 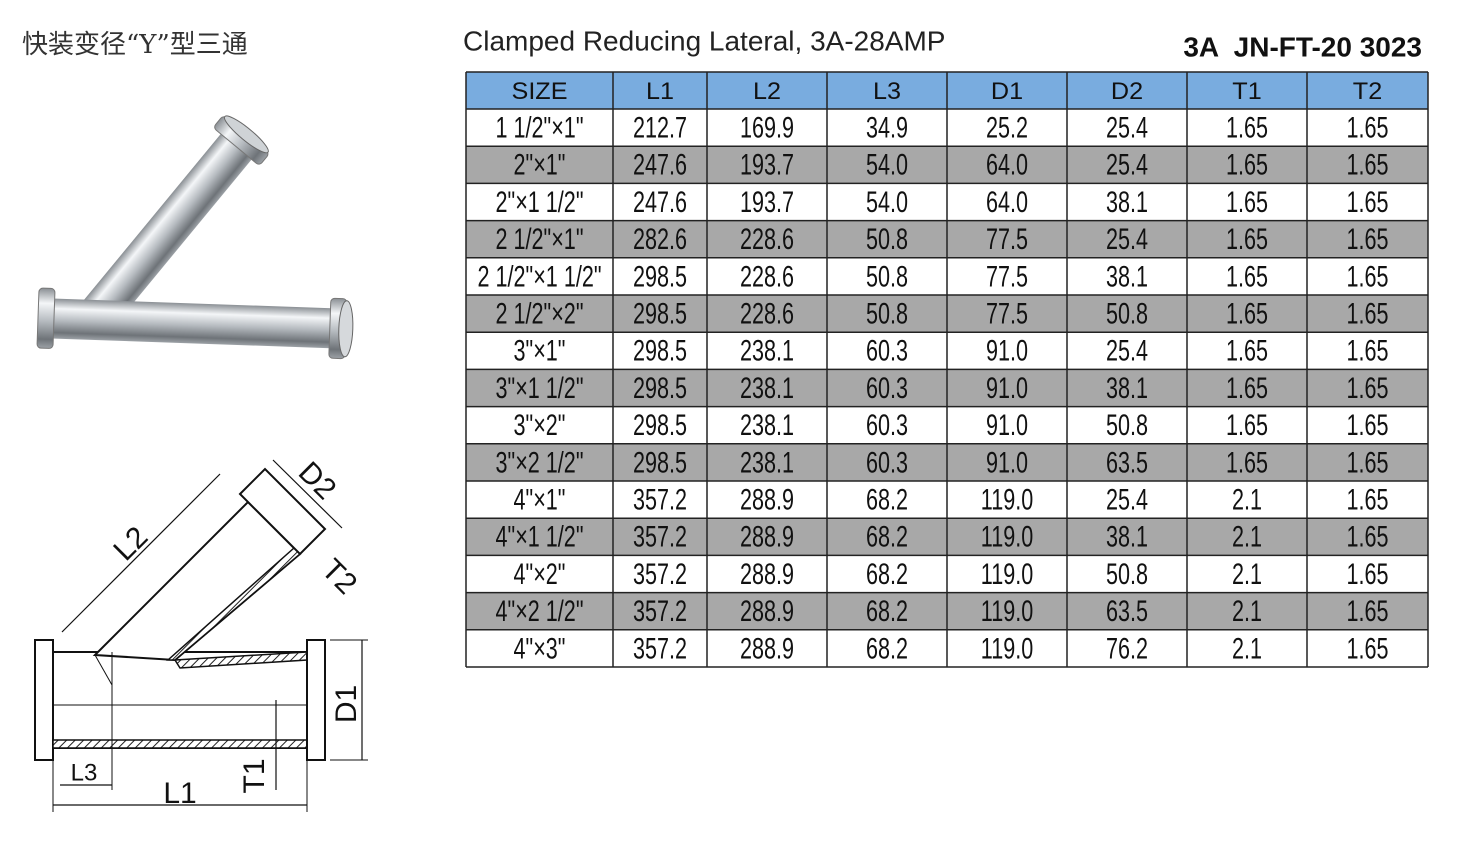 I want to click on column-header: L3, so click(x=887, y=91).